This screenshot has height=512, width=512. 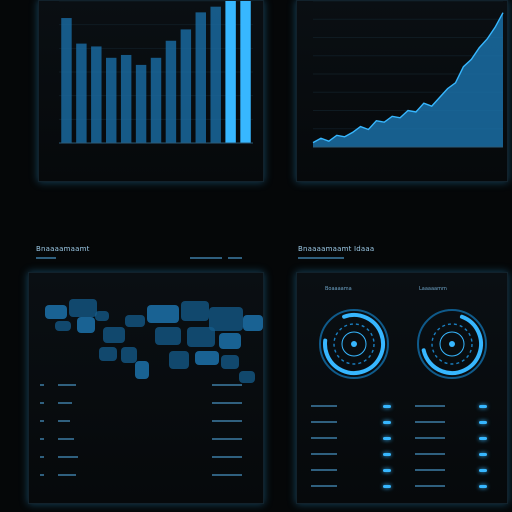 I want to click on area-chart, so click(x=408, y=74).